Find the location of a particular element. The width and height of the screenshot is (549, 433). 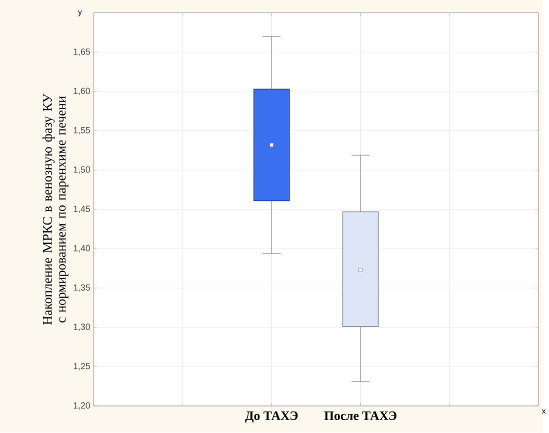

y-tick-label: 1,65 is located at coordinates (82, 52).